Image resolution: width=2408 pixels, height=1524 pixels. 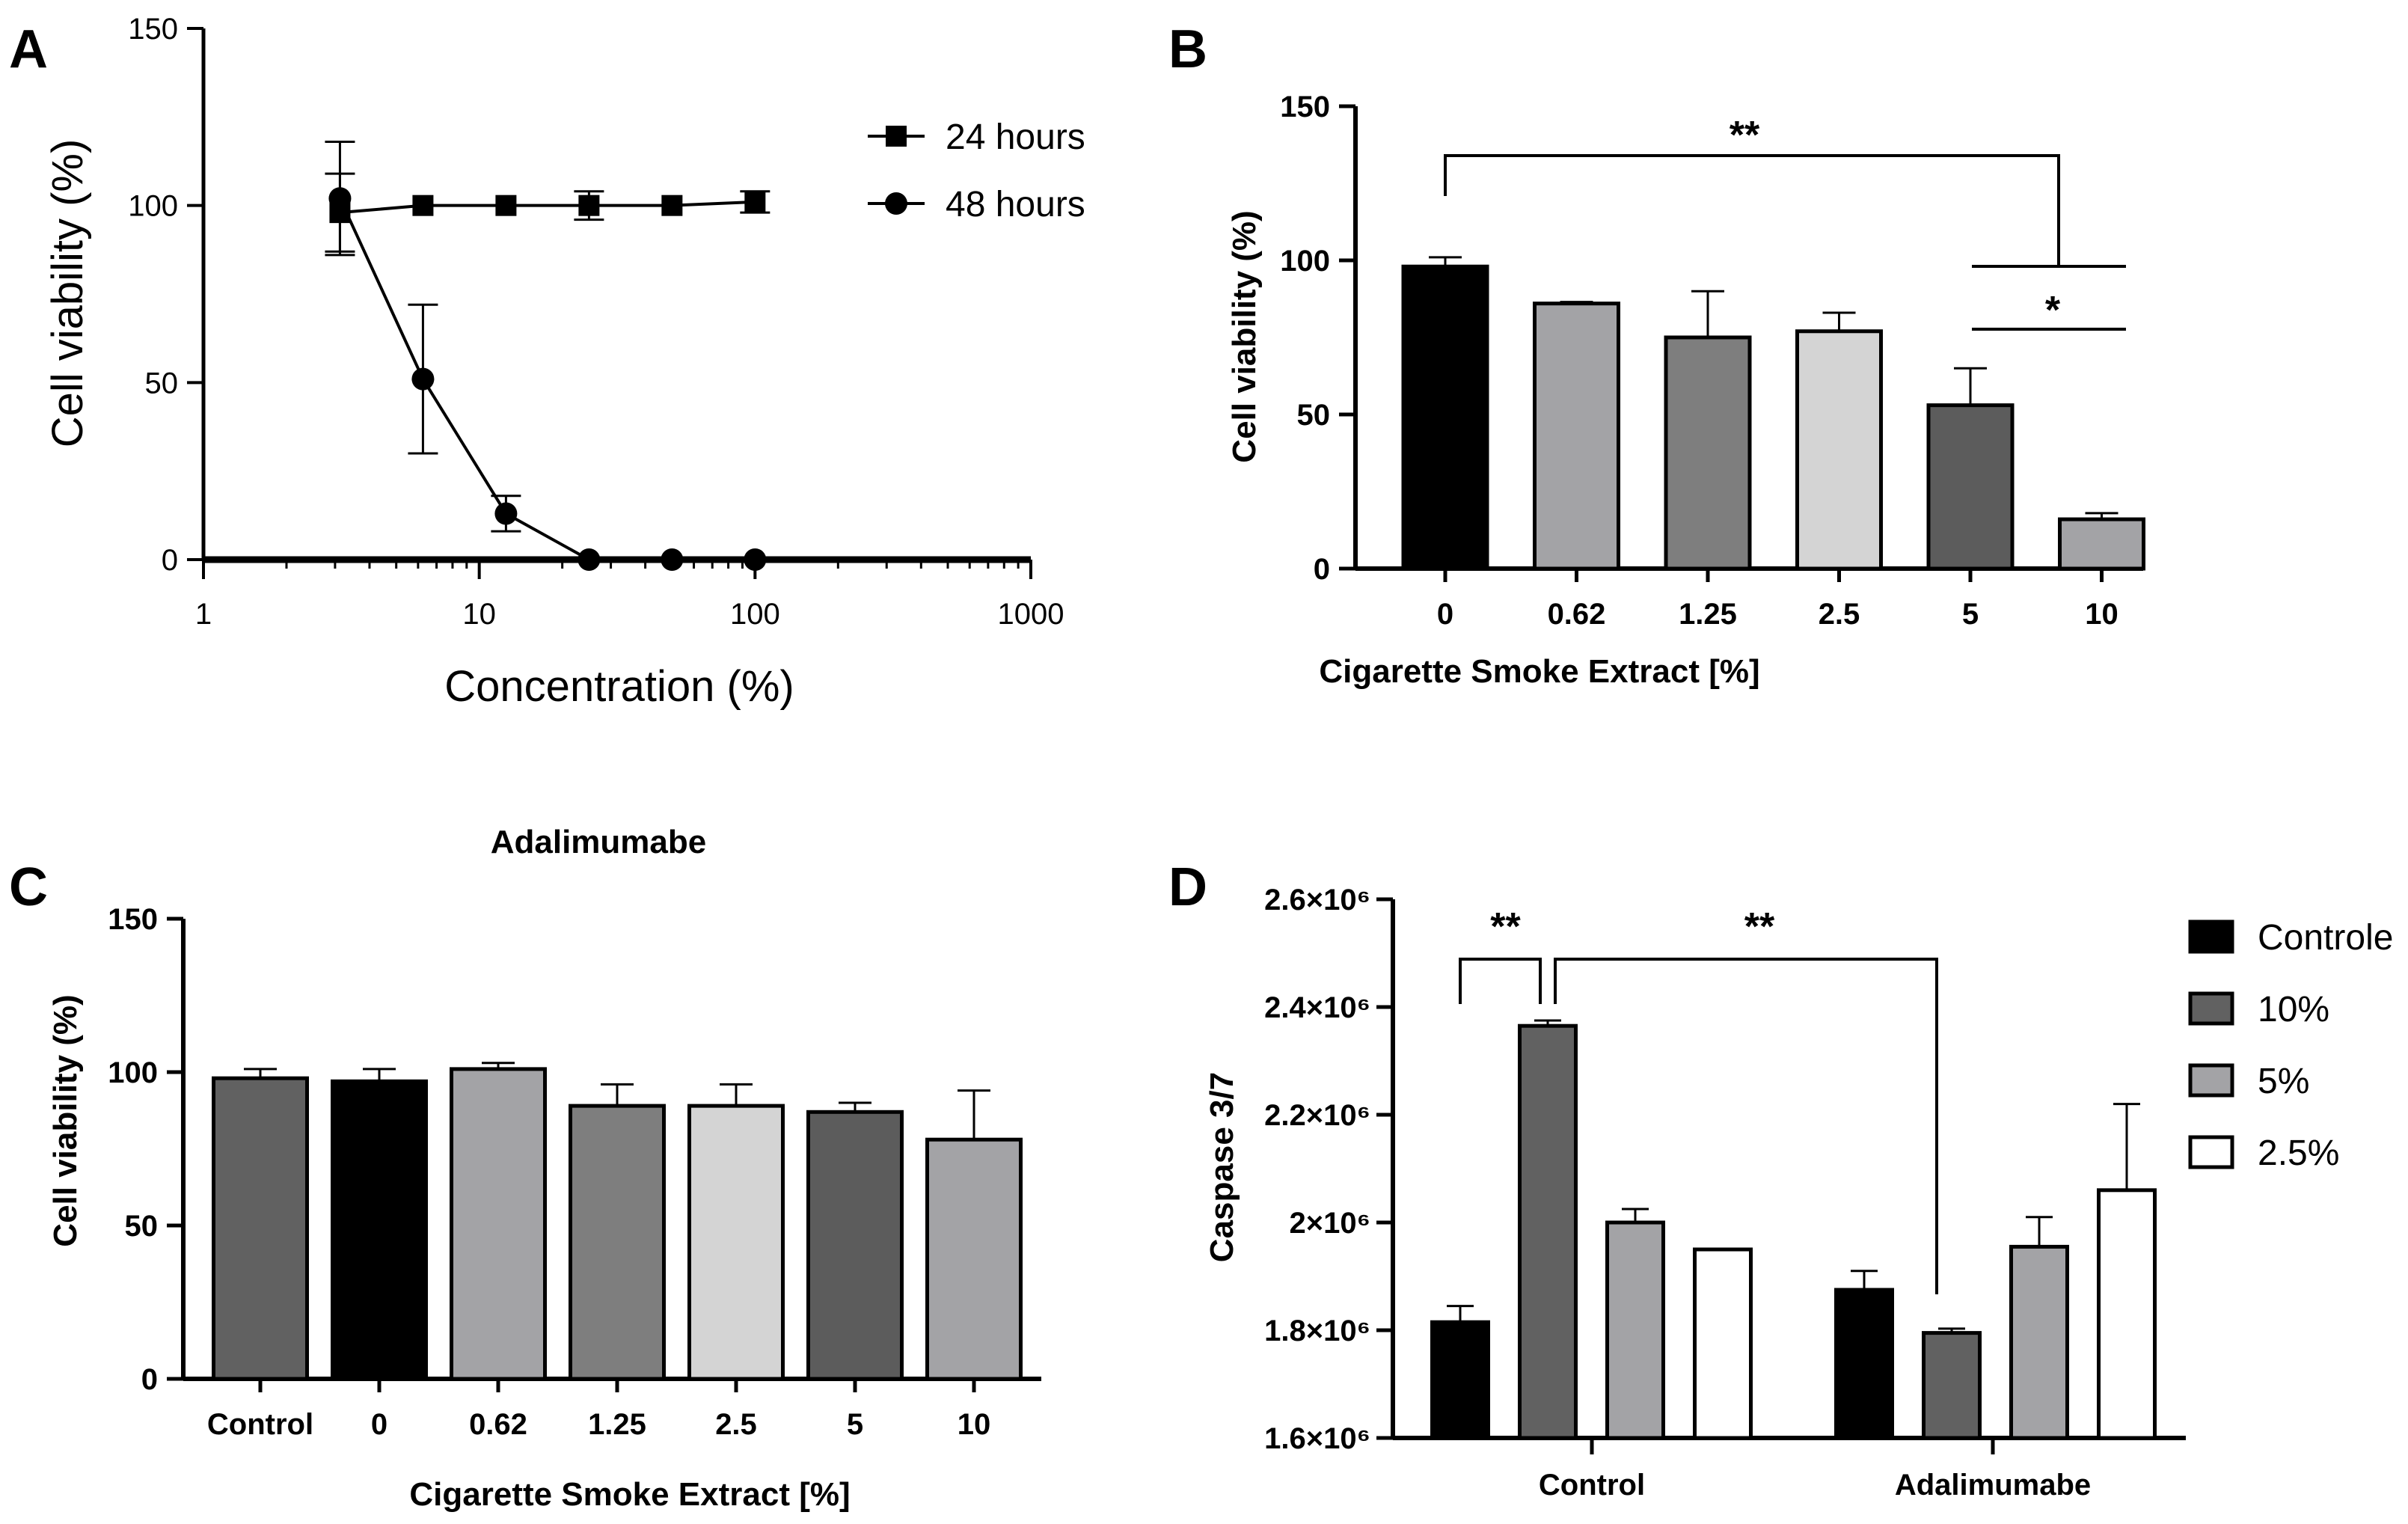 What do you see at coordinates (28, 887) in the screenshot?
I see `panel-letter-c: C` at bounding box center [28, 887].